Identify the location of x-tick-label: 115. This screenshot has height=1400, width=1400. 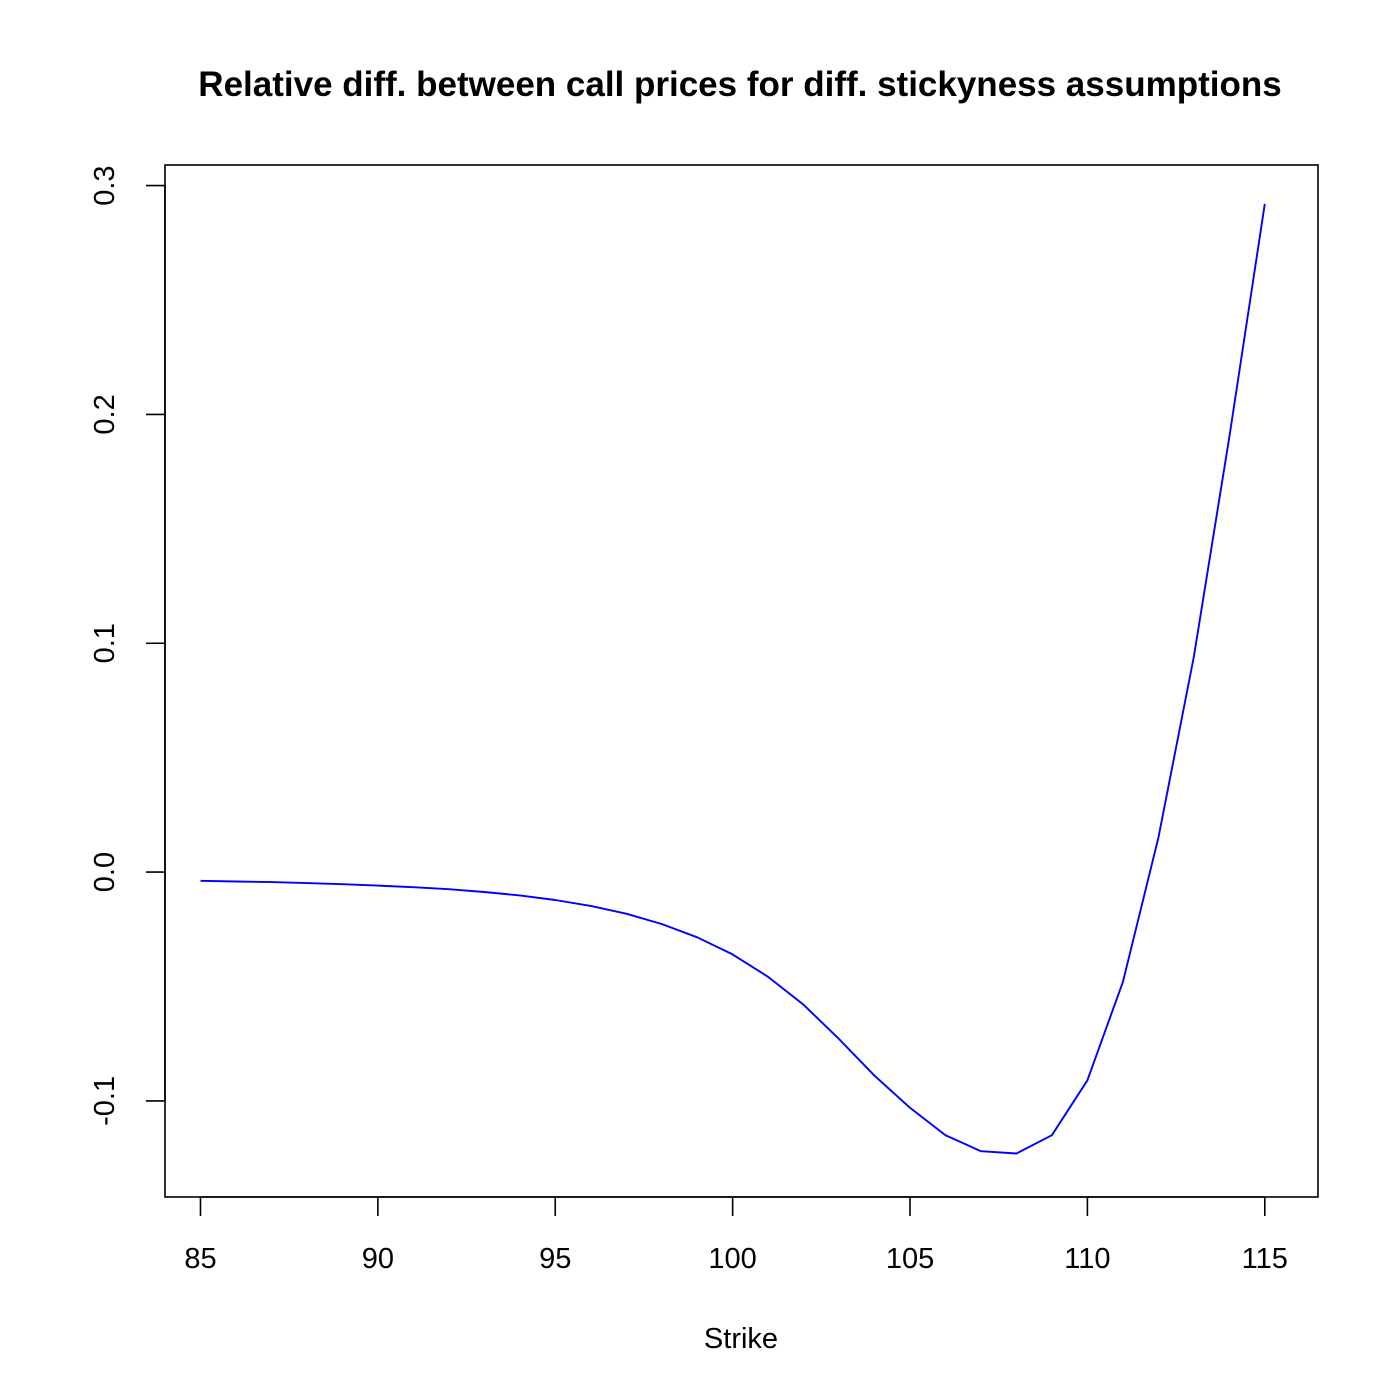
(1265, 1259).